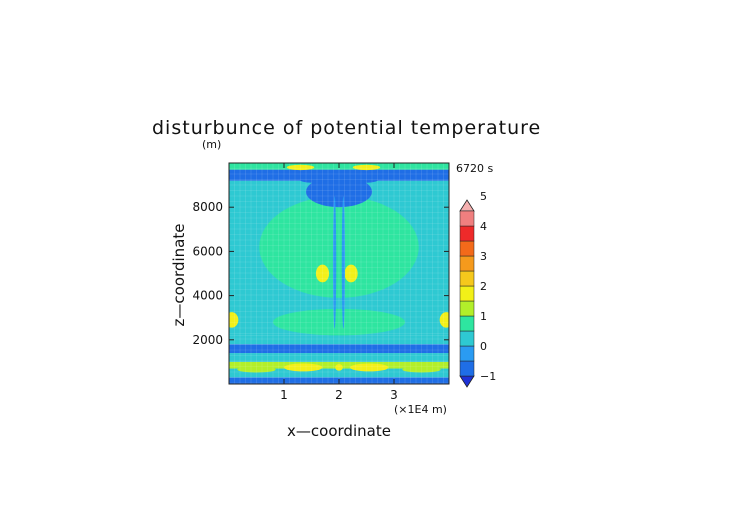 The height and width of the screenshot is (532, 752). I want to click on x-axis-label: x—coordinate, so click(339, 431).